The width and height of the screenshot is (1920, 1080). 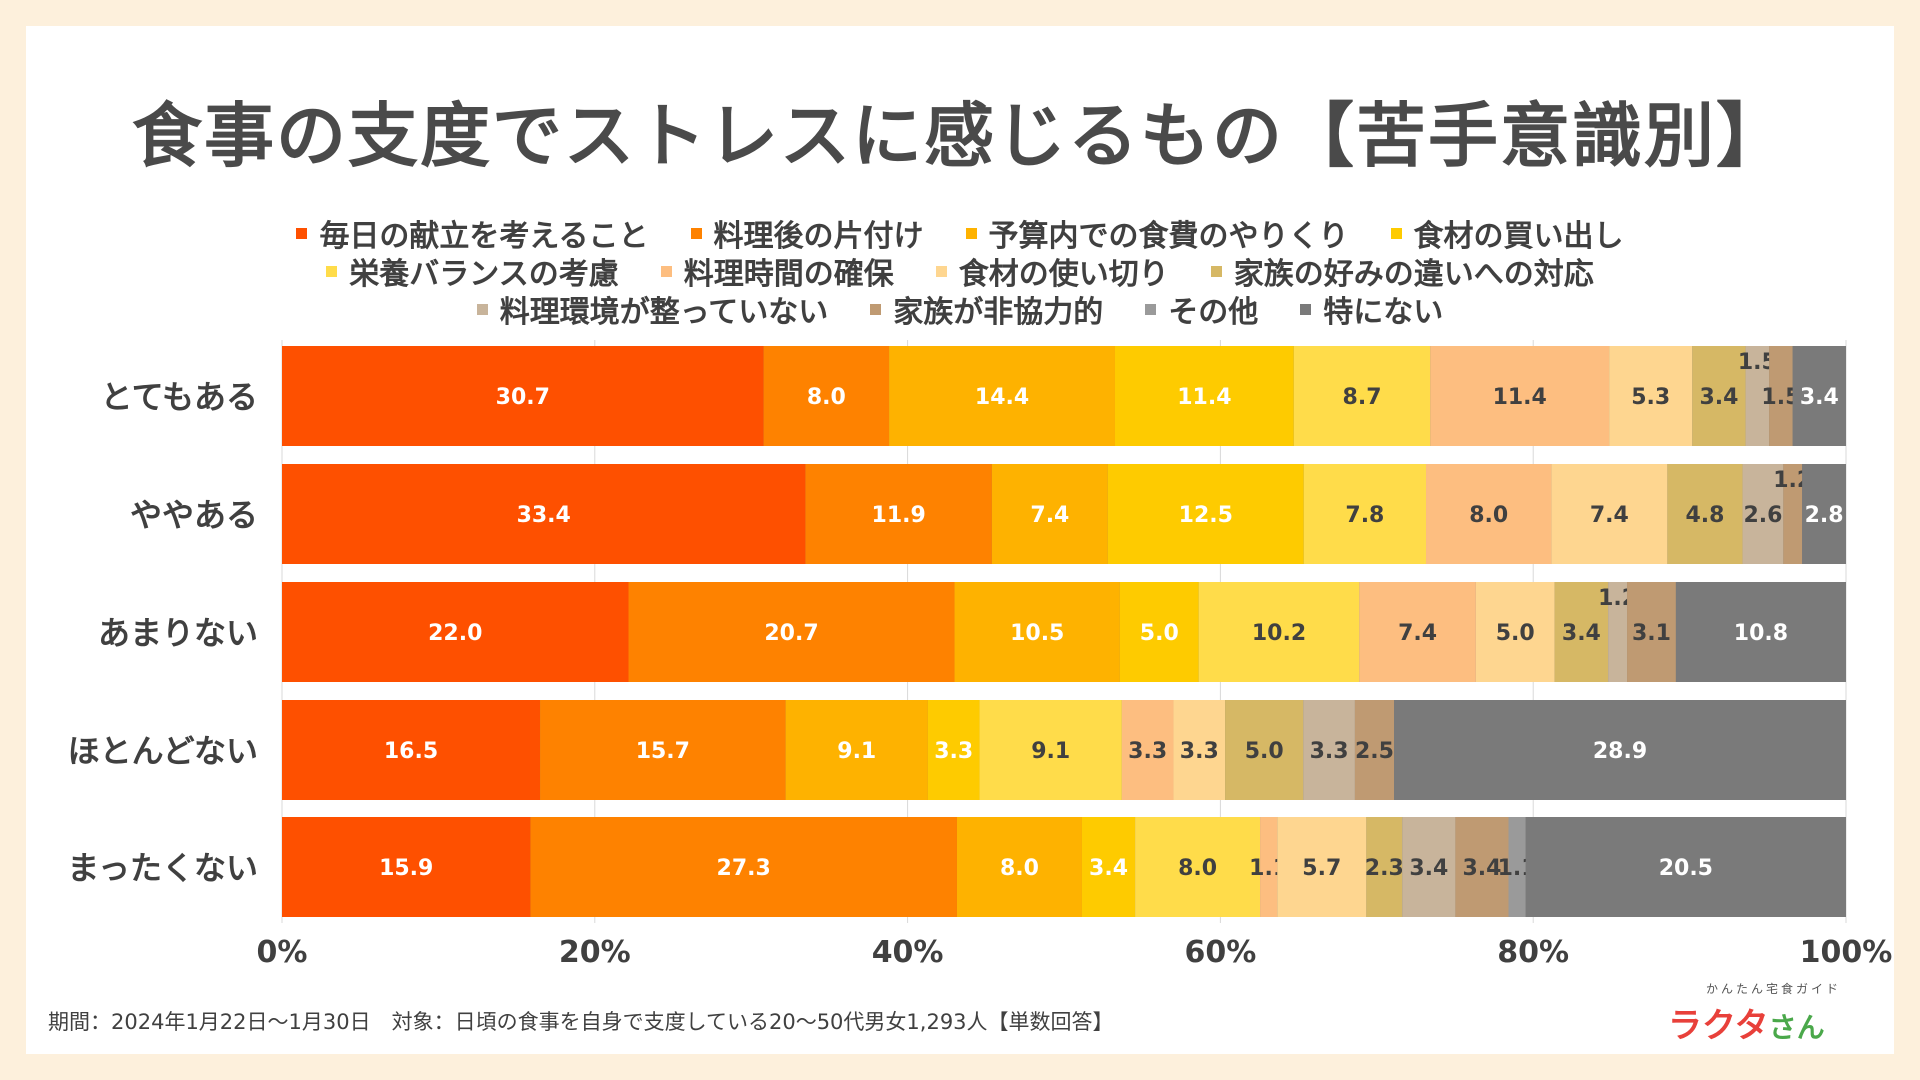 What do you see at coordinates (960, 136) in the screenshot?
I see `chart-title: 食事の支度でストレスに感じるもの【苦手意識別】` at bounding box center [960, 136].